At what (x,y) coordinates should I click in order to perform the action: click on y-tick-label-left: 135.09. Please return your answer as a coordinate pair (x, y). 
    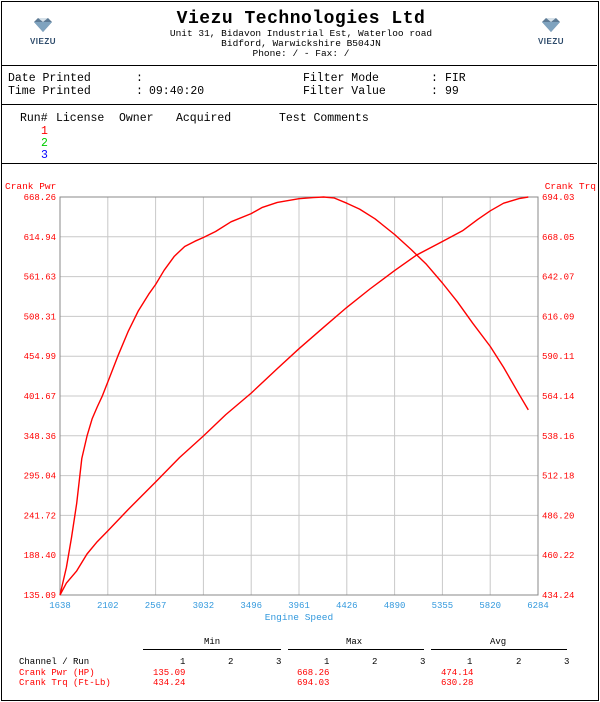
    Looking at the image, I should click on (40, 596).